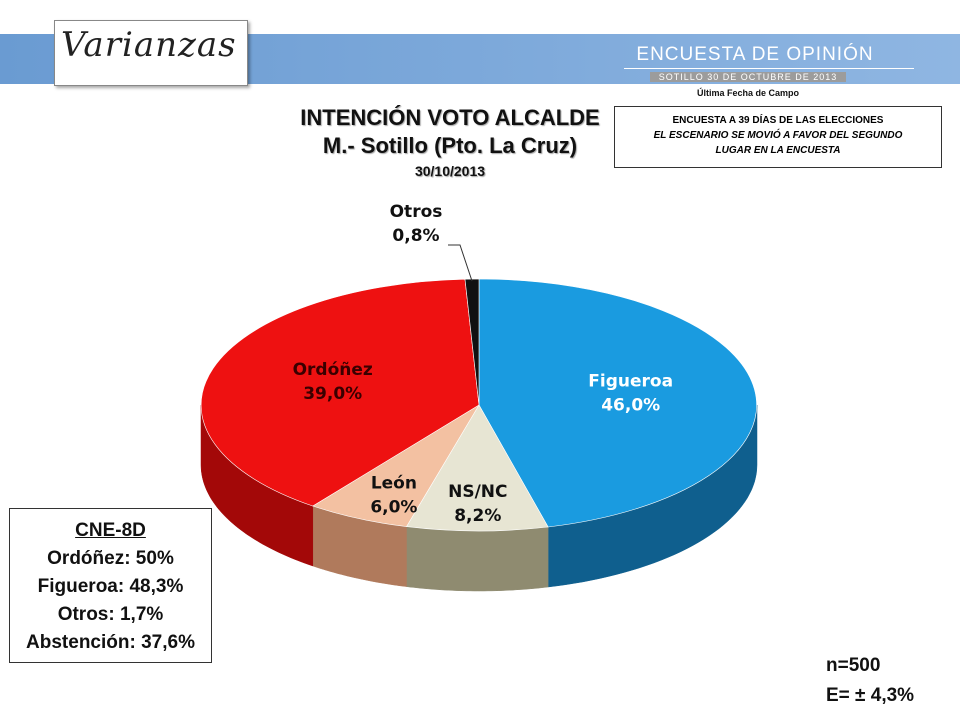 The image size is (960, 720). Describe the element at coordinates (630, 381) in the screenshot. I see `slice-name-figueroa: Figueroa` at that location.